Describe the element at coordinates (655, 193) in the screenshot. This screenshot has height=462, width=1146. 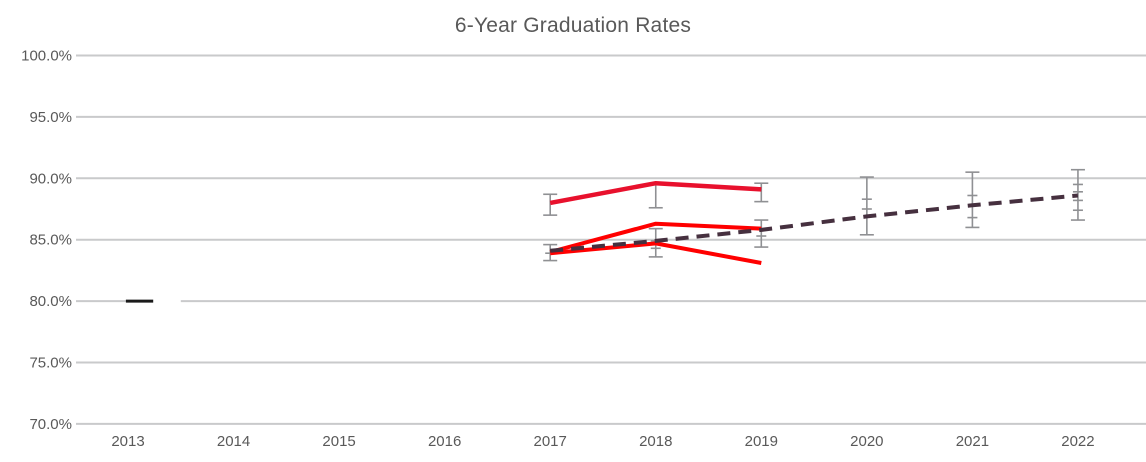
I see `series-line-actual-upper` at that location.